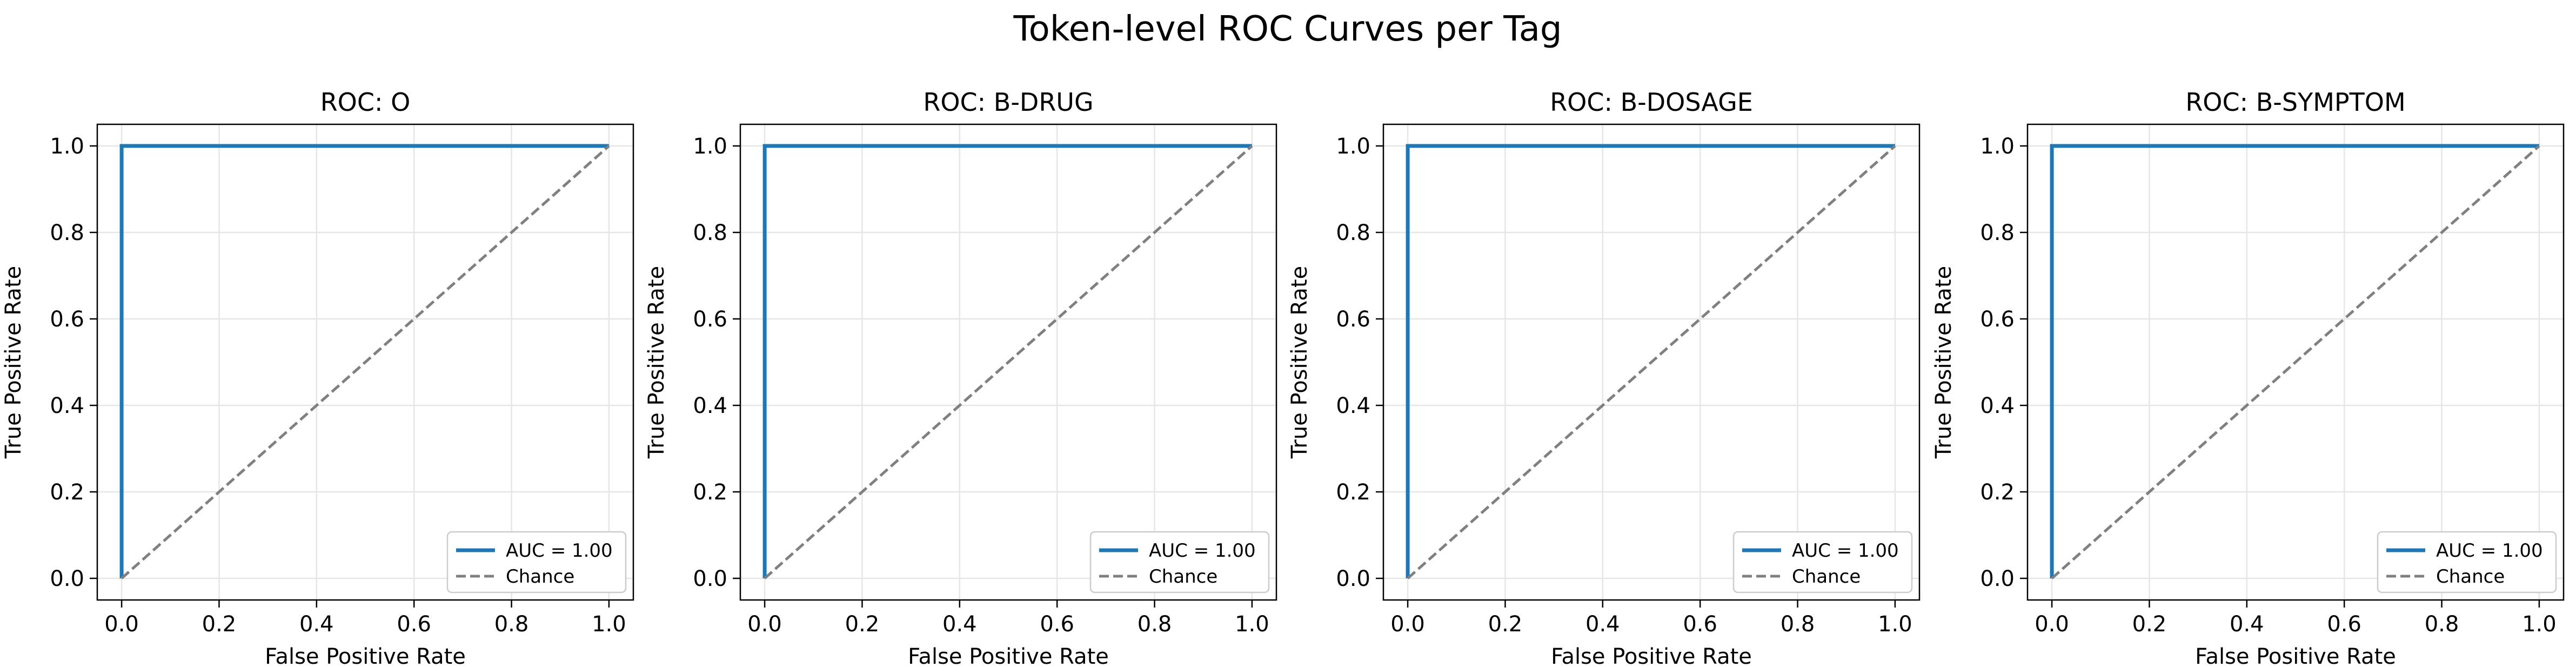  Describe the element at coordinates (1008, 102) in the screenshot. I see `subplot-title: ROC: B-DRUG` at that location.